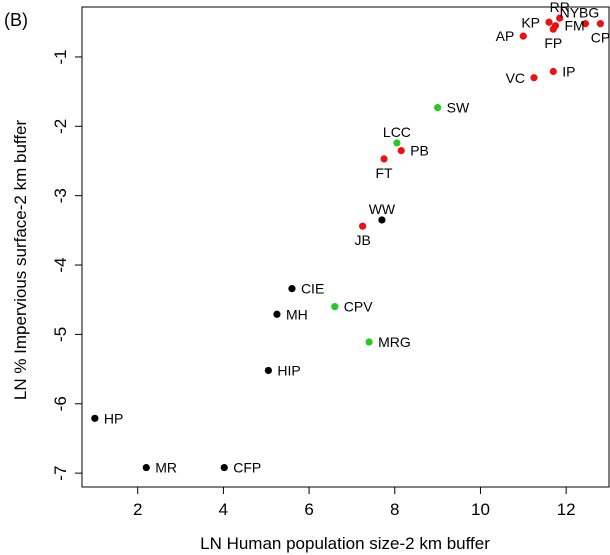  I want to click on point-label: CP, so click(600, 38).